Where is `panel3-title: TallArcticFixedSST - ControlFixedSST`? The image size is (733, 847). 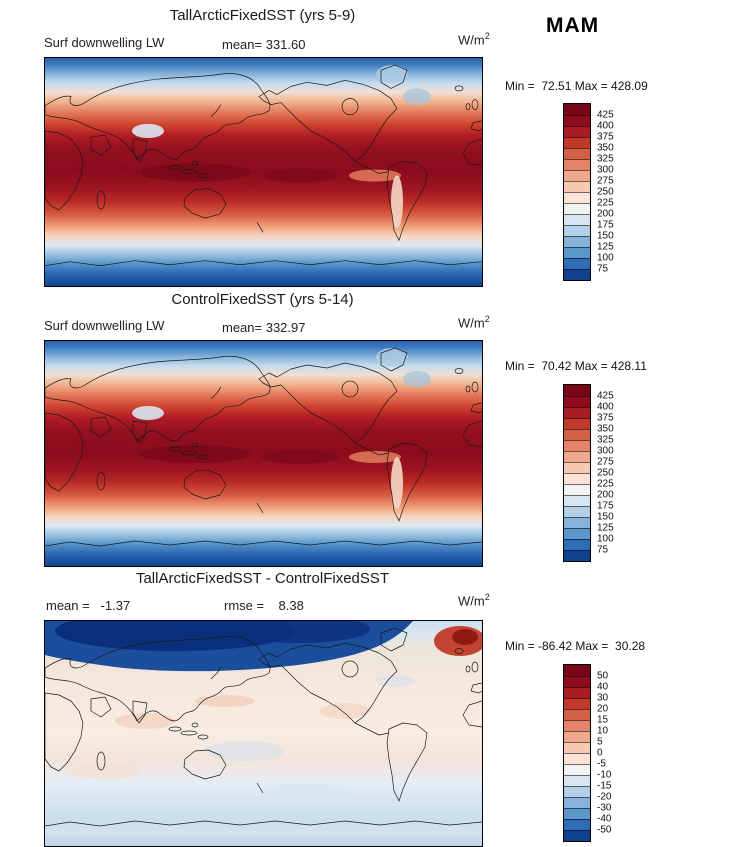 panel3-title: TallArcticFixedSST - ControlFixedSST is located at coordinates (262, 578).